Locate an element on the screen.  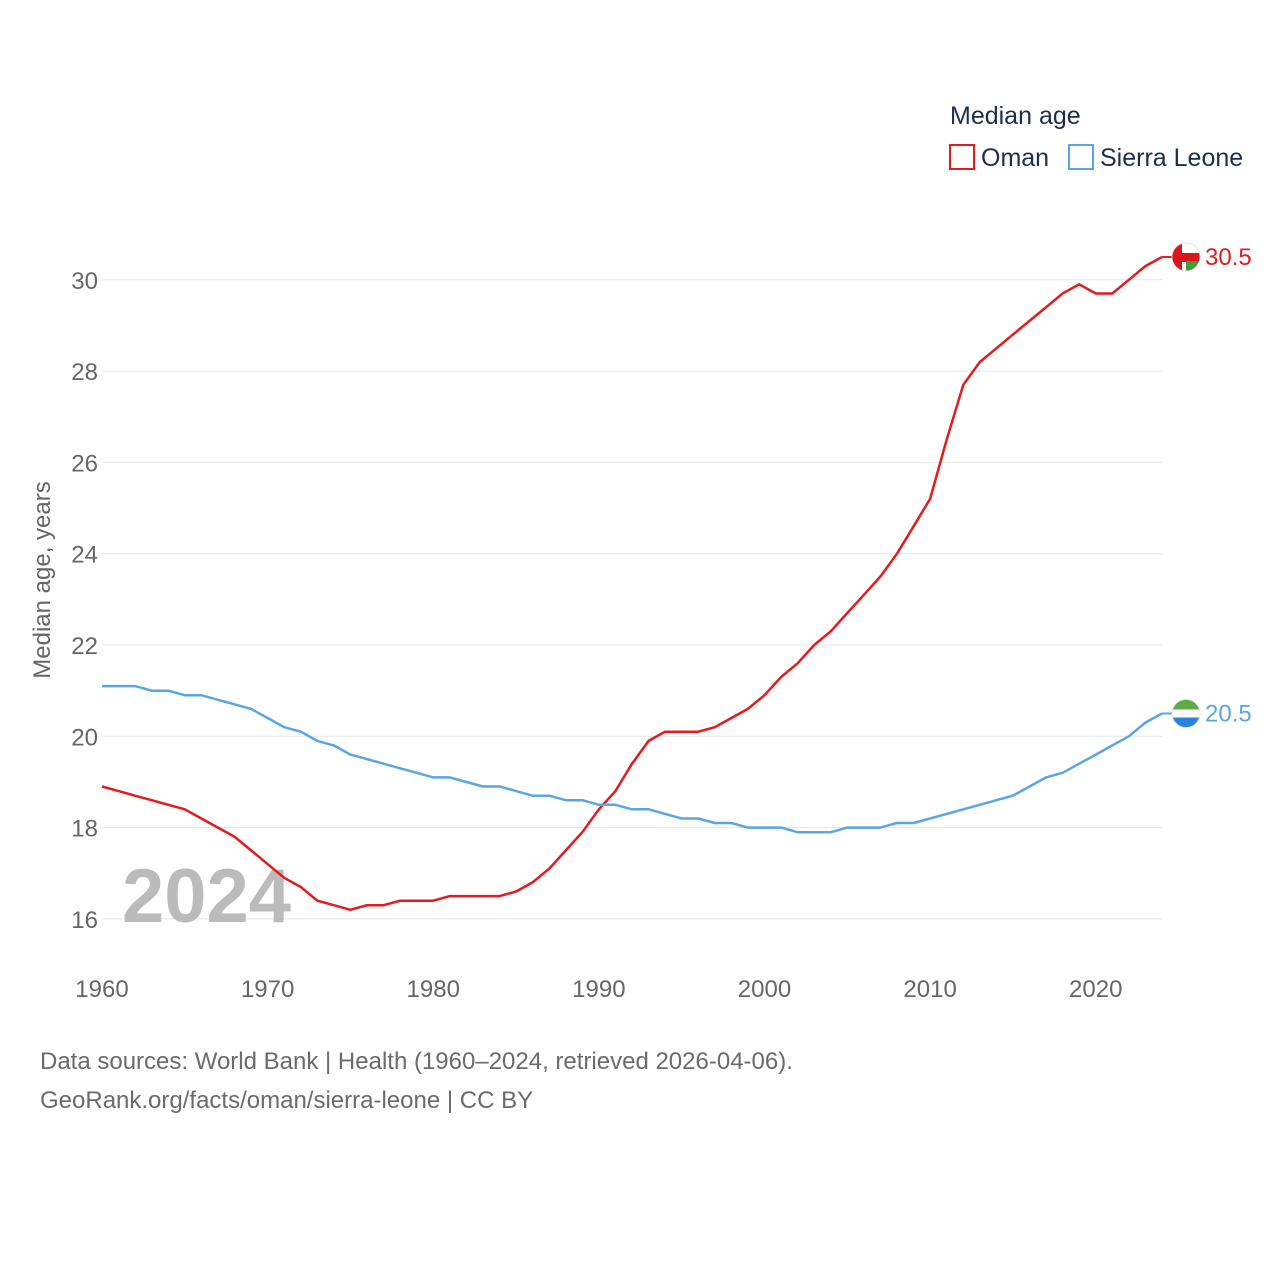
x-tick-label: 1990 is located at coordinates (598, 989).